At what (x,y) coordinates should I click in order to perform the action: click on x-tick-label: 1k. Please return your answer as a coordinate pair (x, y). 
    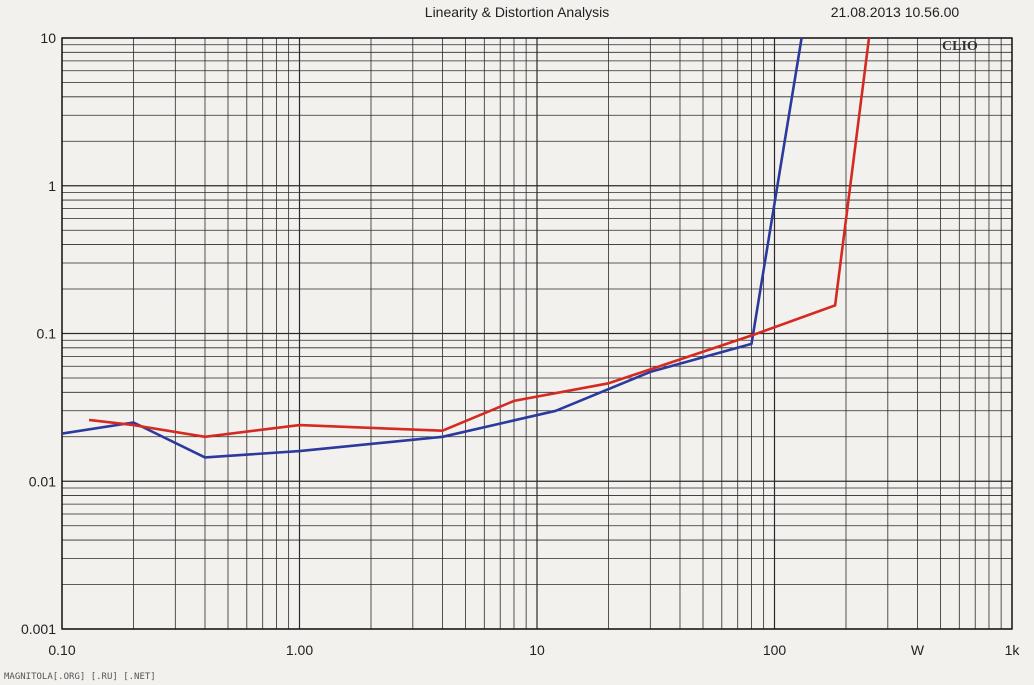
    Looking at the image, I should click on (1013, 650).